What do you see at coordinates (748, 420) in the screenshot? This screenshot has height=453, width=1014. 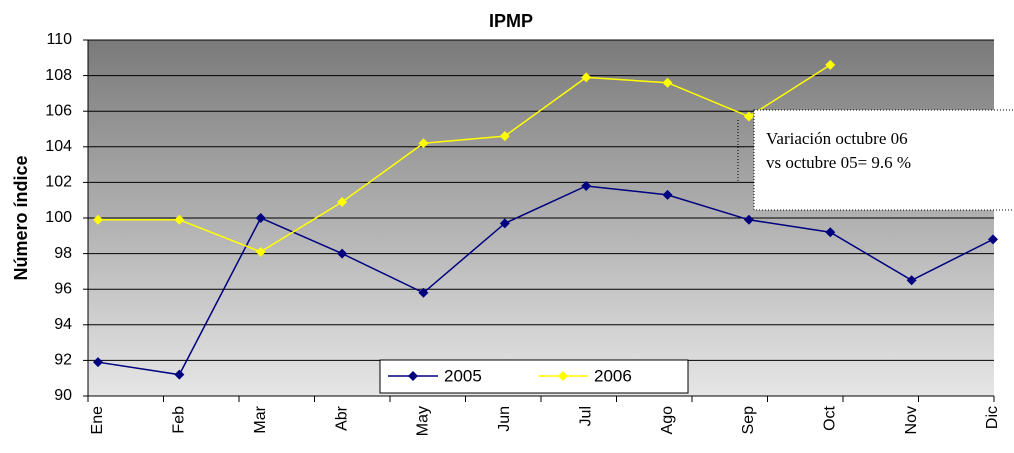 I see `x-tick-label: Sep` at bounding box center [748, 420].